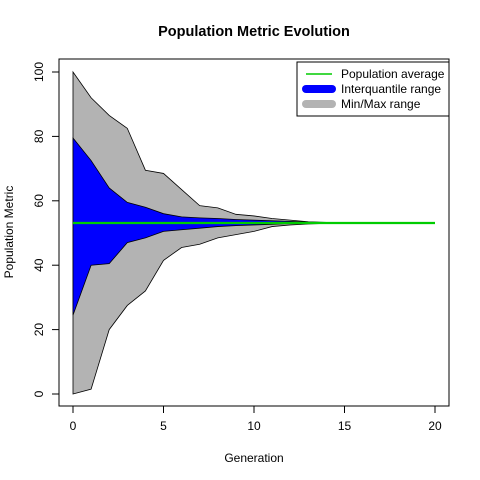 The height and width of the screenshot is (480, 480). I want to click on legend-label-0: Population average, so click(393, 74).